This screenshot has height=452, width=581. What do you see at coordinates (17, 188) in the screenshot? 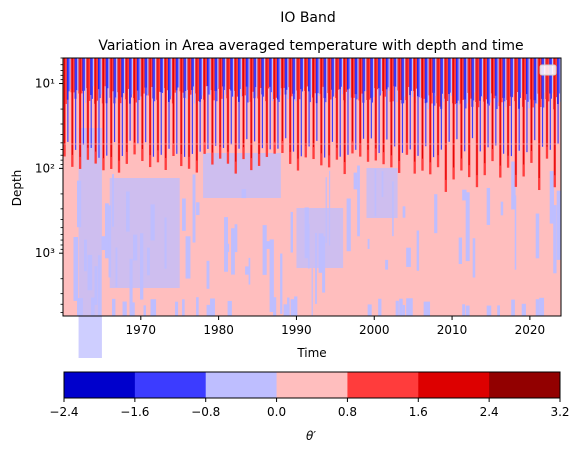
I see `y-axis-label: Depth` at bounding box center [17, 188].